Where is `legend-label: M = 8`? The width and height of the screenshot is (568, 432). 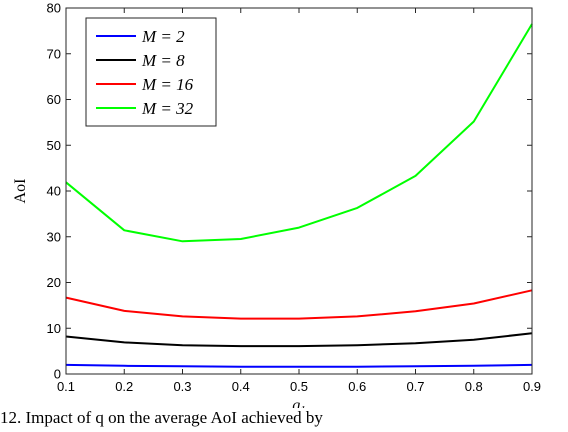
legend-label: M = 8 is located at coordinates (163, 60).